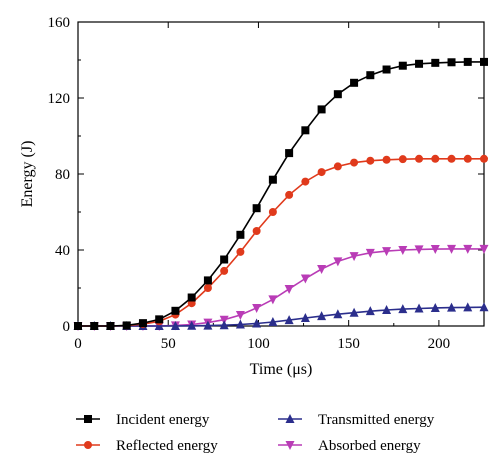 The image size is (500, 473). I want to click on legend-label: Incident energy, so click(163, 420).